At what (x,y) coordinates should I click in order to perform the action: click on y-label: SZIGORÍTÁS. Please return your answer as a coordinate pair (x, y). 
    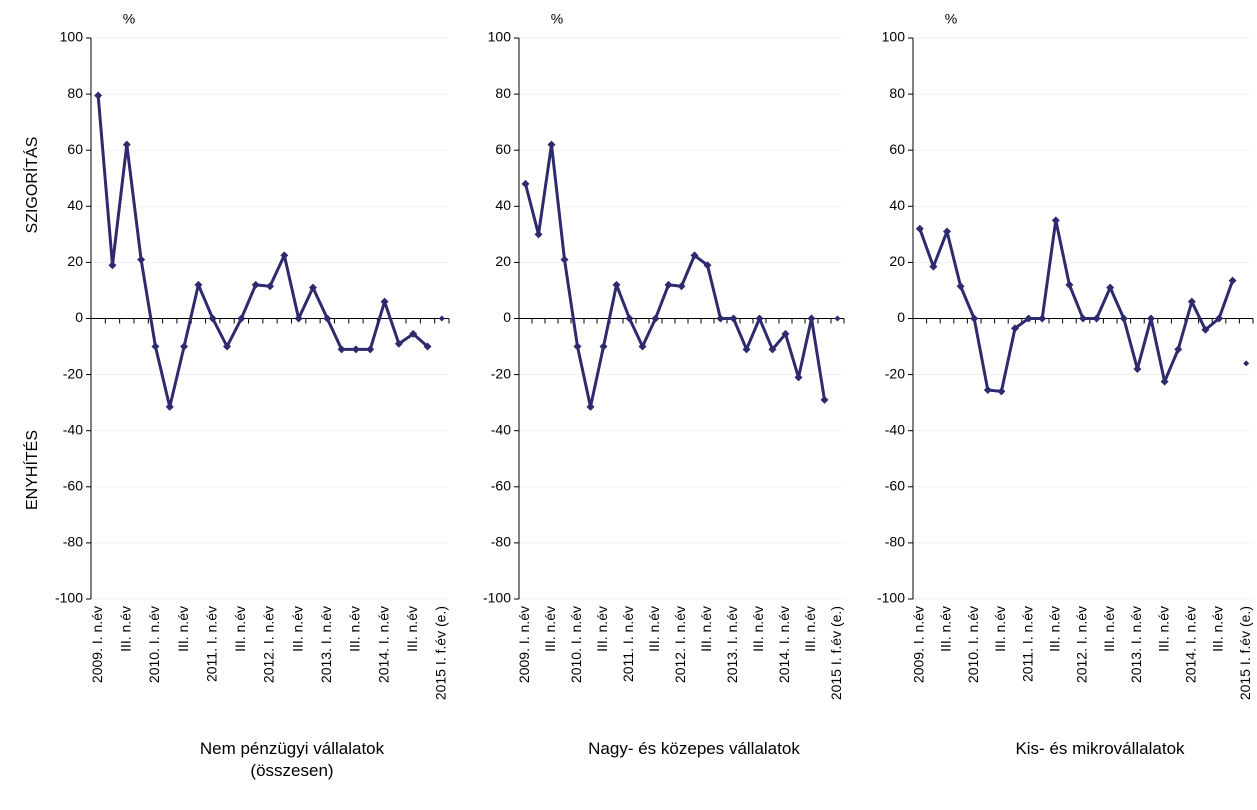
    Looking at the image, I should click on (31, 185).